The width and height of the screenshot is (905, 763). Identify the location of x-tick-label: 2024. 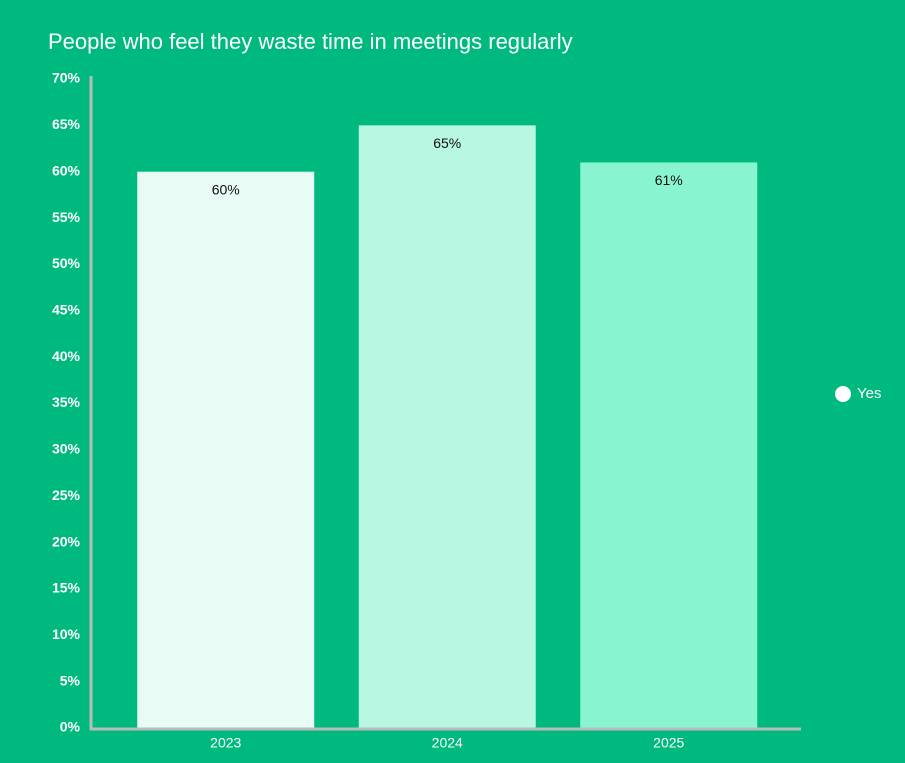
(447, 743).